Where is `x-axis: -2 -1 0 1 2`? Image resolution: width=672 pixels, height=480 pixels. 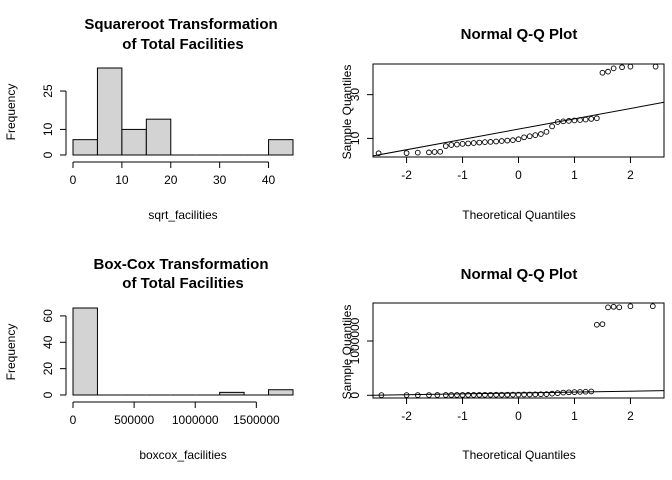
x-axis: -2 -1 0 1 2 is located at coordinates (517, 410).